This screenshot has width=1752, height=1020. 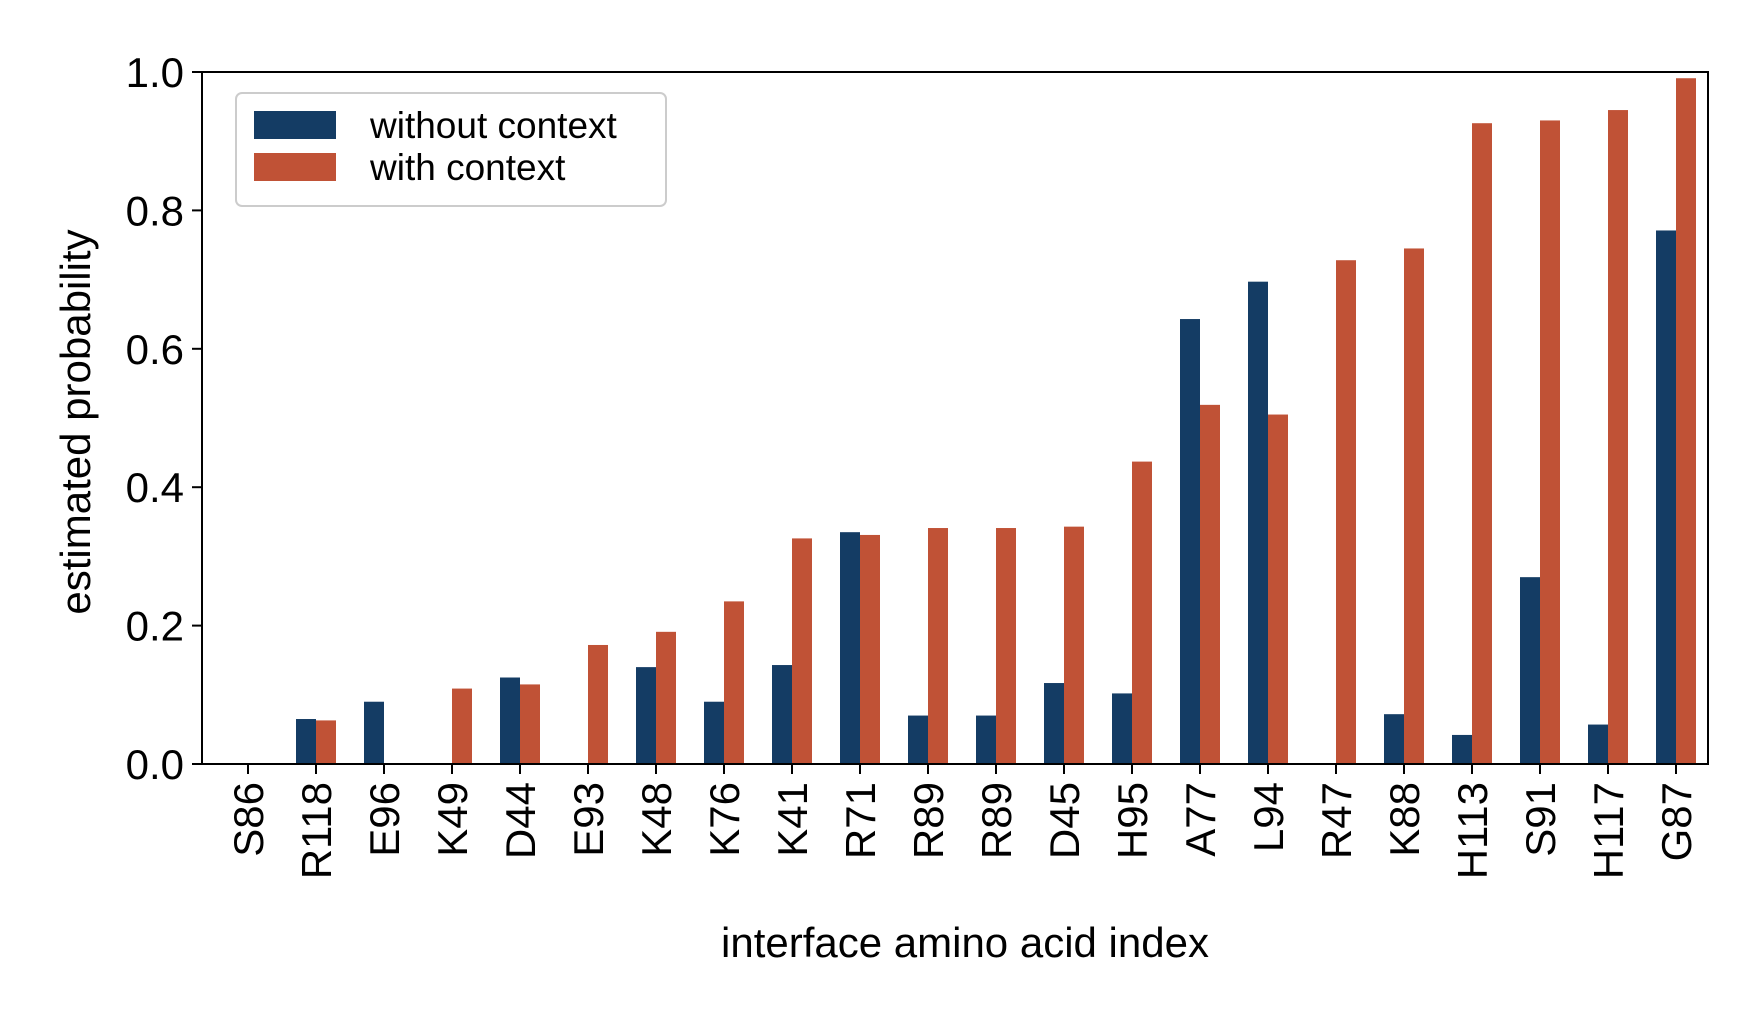 I want to click on x-tick-label-k41: K41, so click(x=792, y=819).